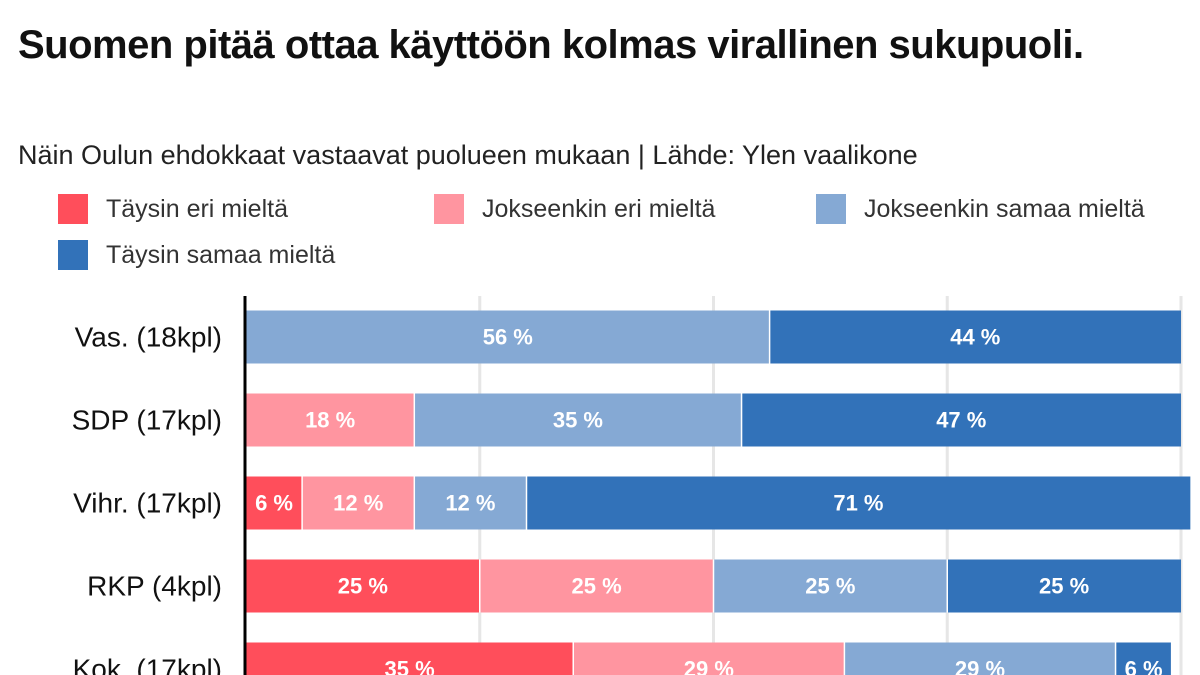 This screenshot has width=1200, height=675. Describe the element at coordinates (154, 586) in the screenshot. I see `category-label: RKP (4kpl)` at that location.